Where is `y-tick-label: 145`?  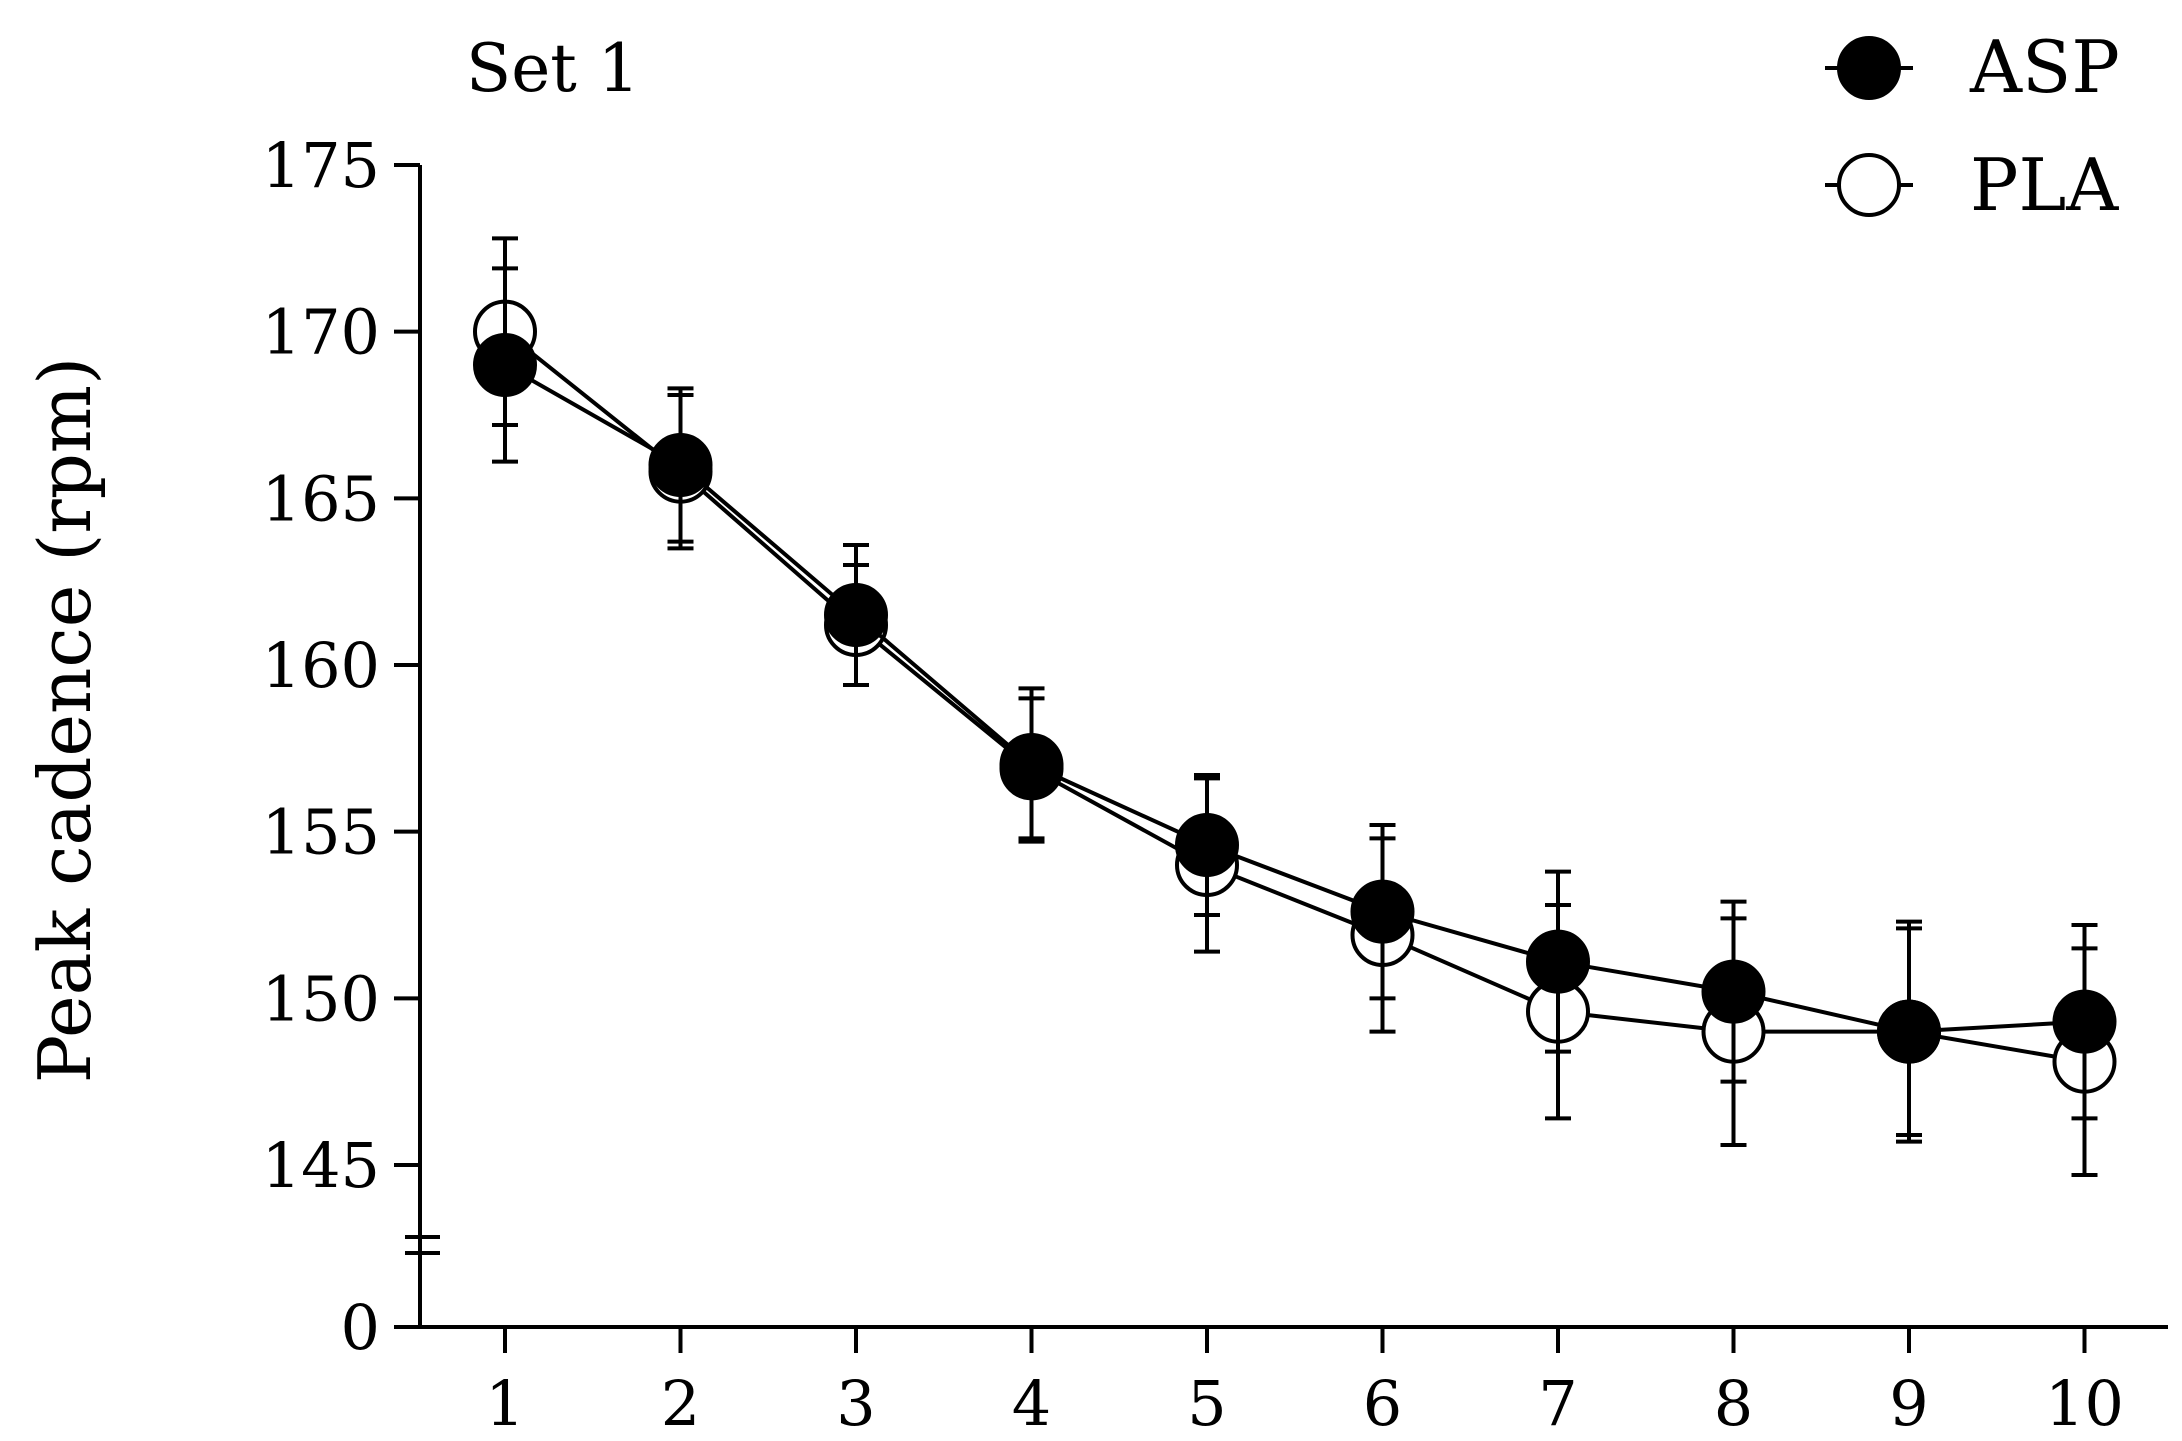 y-tick-label: 145 is located at coordinates (321, 1165).